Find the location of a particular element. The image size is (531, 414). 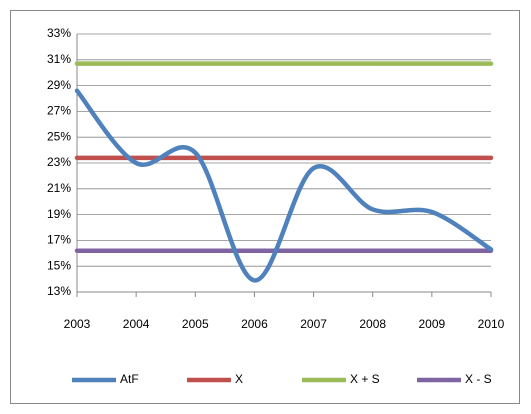

x-tick-label: 2005 is located at coordinates (195, 324).